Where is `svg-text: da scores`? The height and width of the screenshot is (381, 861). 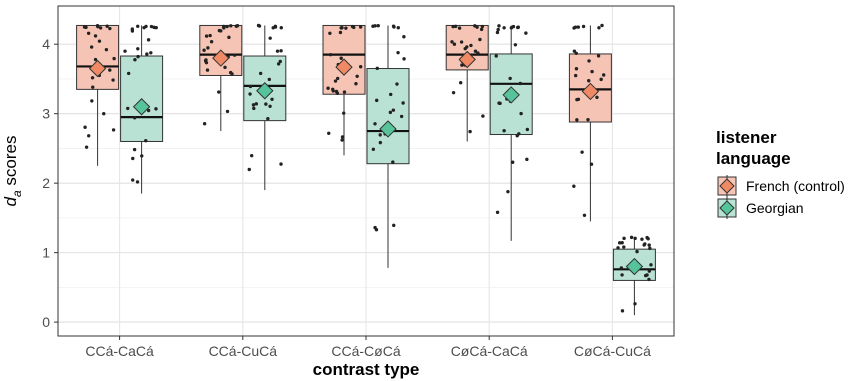
svg-text: da scores is located at coordinates (12, 171).